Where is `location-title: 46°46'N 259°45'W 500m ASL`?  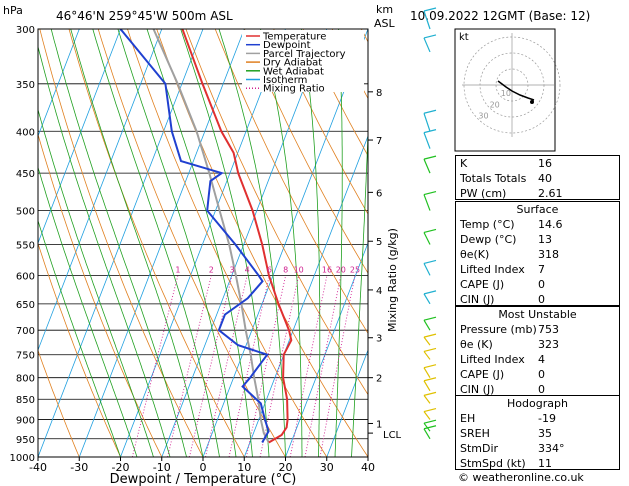 location-title: 46°46'N 259°45'W 500m ASL is located at coordinates (144, 16).